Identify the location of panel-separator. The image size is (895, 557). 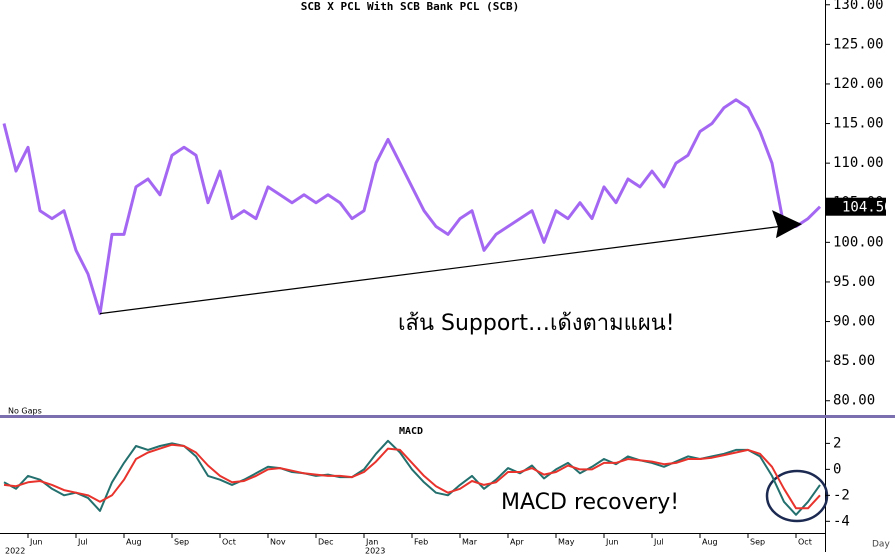
(447, 416).